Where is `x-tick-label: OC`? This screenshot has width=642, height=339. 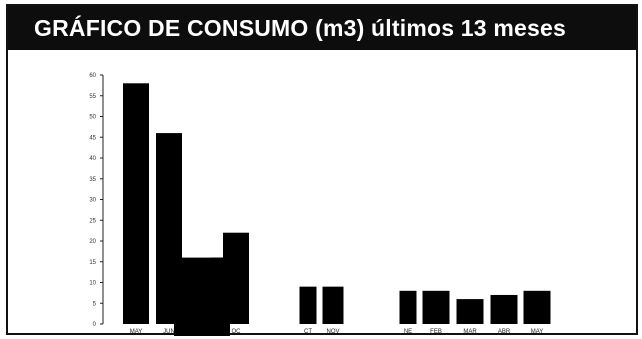 x-tick-label: OC is located at coordinates (237, 332).